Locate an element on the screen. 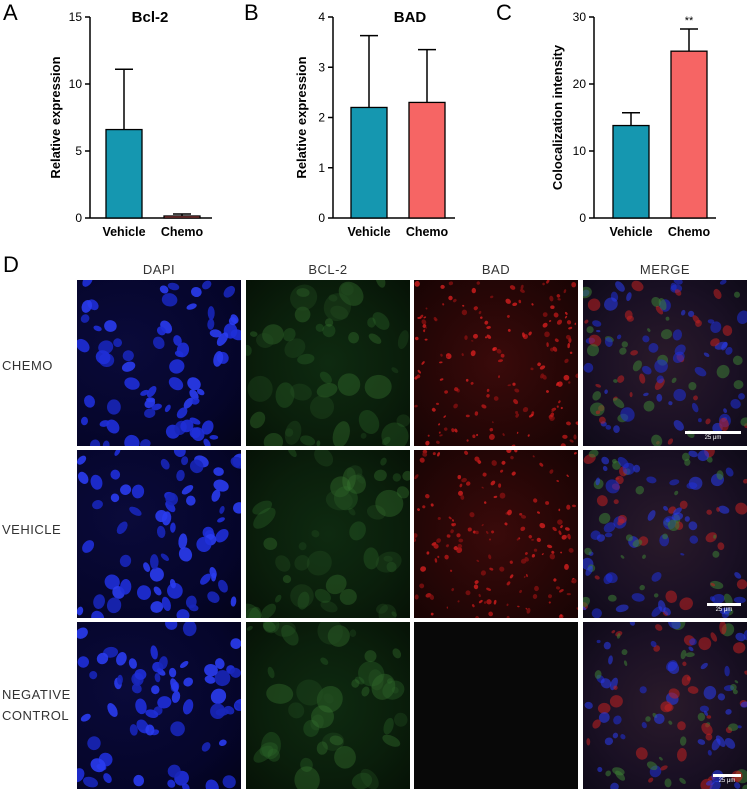 This screenshot has width=749, height=791. row-label-line: VEHICLE is located at coordinates (32, 529).